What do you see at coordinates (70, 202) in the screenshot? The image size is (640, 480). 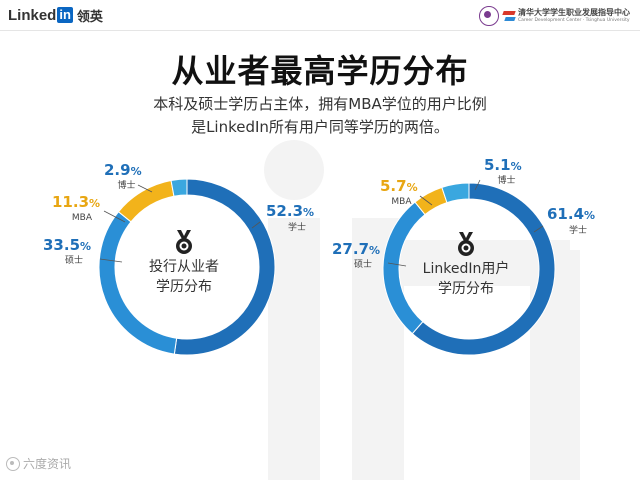 I see `data-label-value: 11.3` at bounding box center [70, 202].